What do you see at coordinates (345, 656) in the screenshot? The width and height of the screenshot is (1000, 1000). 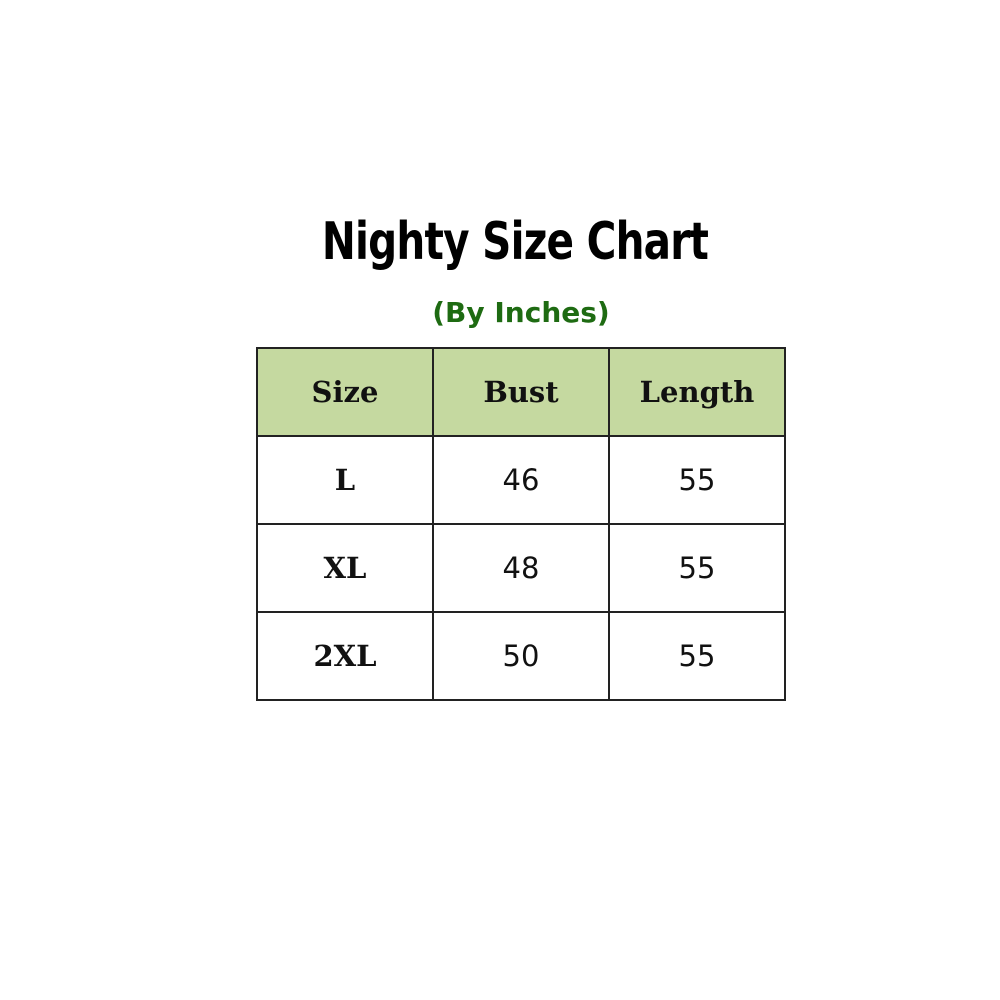 I see `cell-size: 2XL` at bounding box center [345, 656].